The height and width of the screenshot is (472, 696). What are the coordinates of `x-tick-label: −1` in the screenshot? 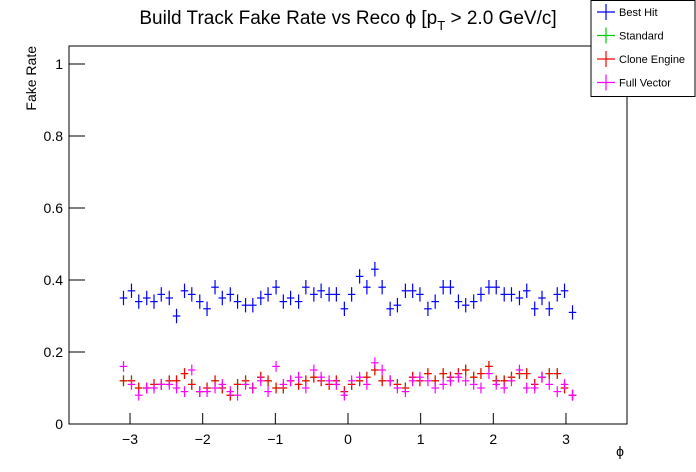 It's located at (275, 439).